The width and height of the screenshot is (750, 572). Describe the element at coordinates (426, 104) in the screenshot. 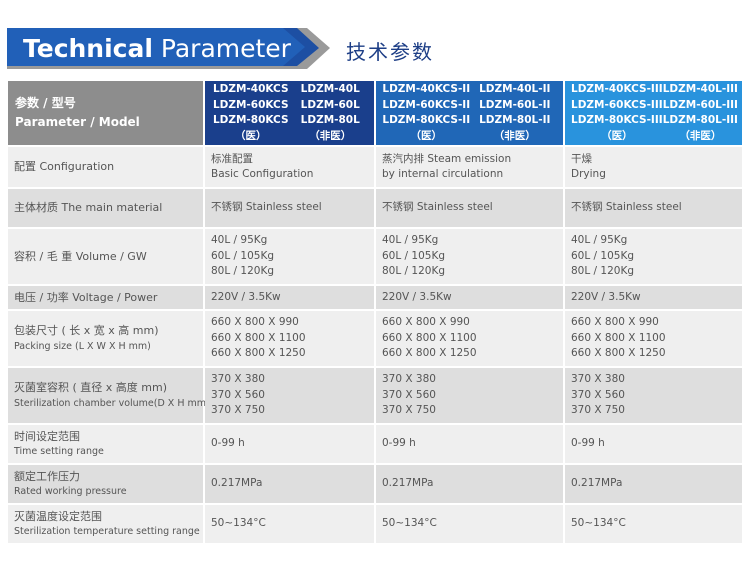

I see `model-name: LDZM-60KCS-II` at that location.